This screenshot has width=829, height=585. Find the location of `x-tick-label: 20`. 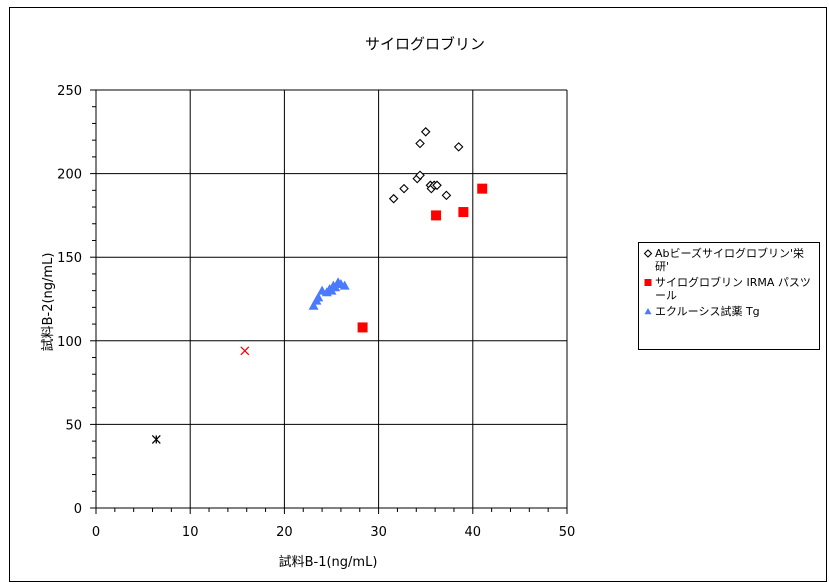

x-tick-label: 20 is located at coordinates (284, 532).